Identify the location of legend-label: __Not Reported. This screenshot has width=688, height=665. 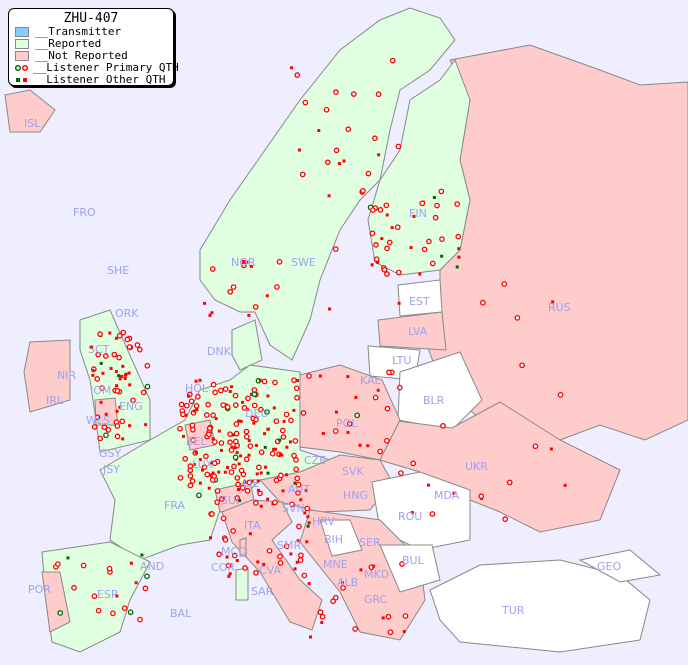
(81, 55).